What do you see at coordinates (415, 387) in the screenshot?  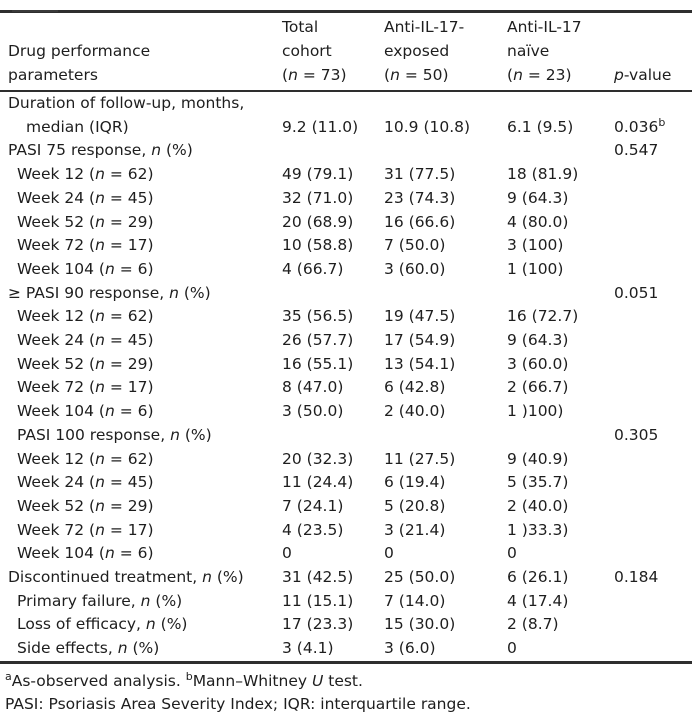 I see `anti-il17-exposed-cell: 6 (42.8)` at bounding box center [415, 387].